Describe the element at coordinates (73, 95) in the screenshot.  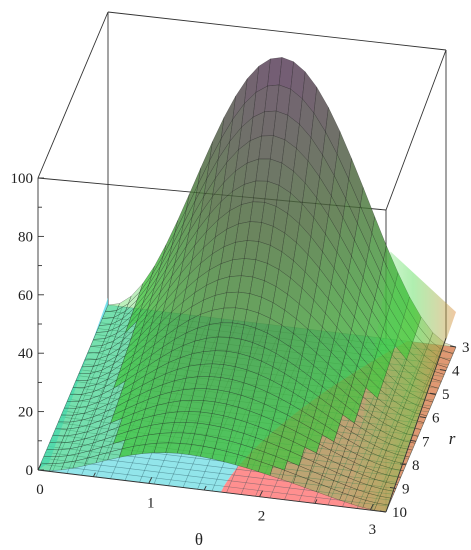
I see `box-top-left` at that location.